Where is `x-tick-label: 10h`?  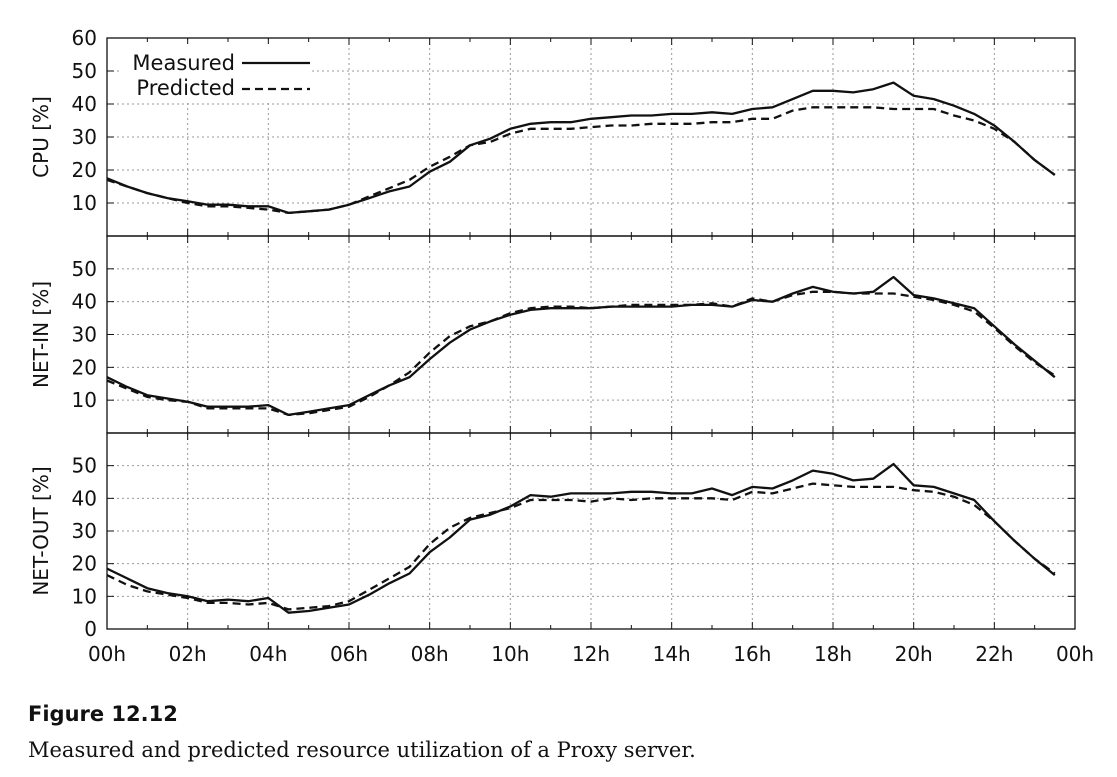
x-tick-label: 10h is located at coordinates (510, 654).